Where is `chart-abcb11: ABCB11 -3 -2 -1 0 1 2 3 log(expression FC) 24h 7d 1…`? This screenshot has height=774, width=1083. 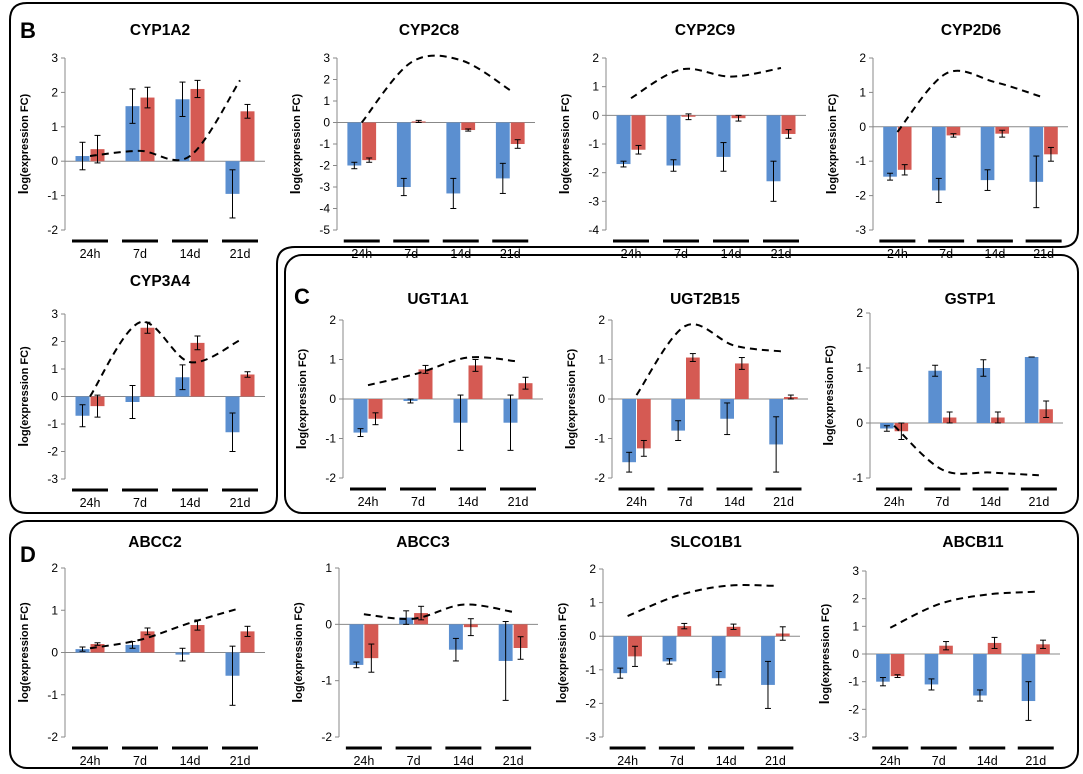
chart-abcb11: ABCB11 -3 -2 -1 0 1 2 3 log(expression FC) 24h 7d 1… is located at coordinates (938, 651).